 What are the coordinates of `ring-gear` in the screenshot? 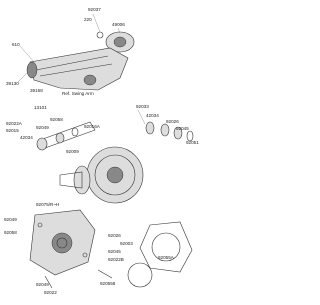 It's located at (101, 175).